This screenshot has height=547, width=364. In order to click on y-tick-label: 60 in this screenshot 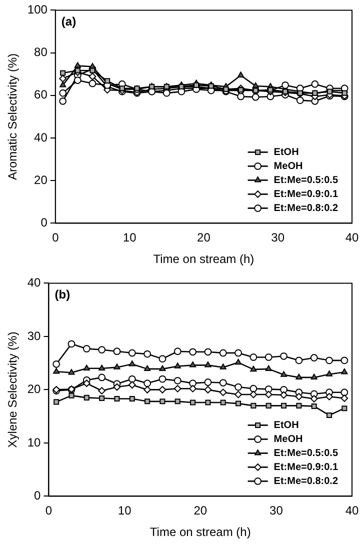, I will do `click(41, 95)`.